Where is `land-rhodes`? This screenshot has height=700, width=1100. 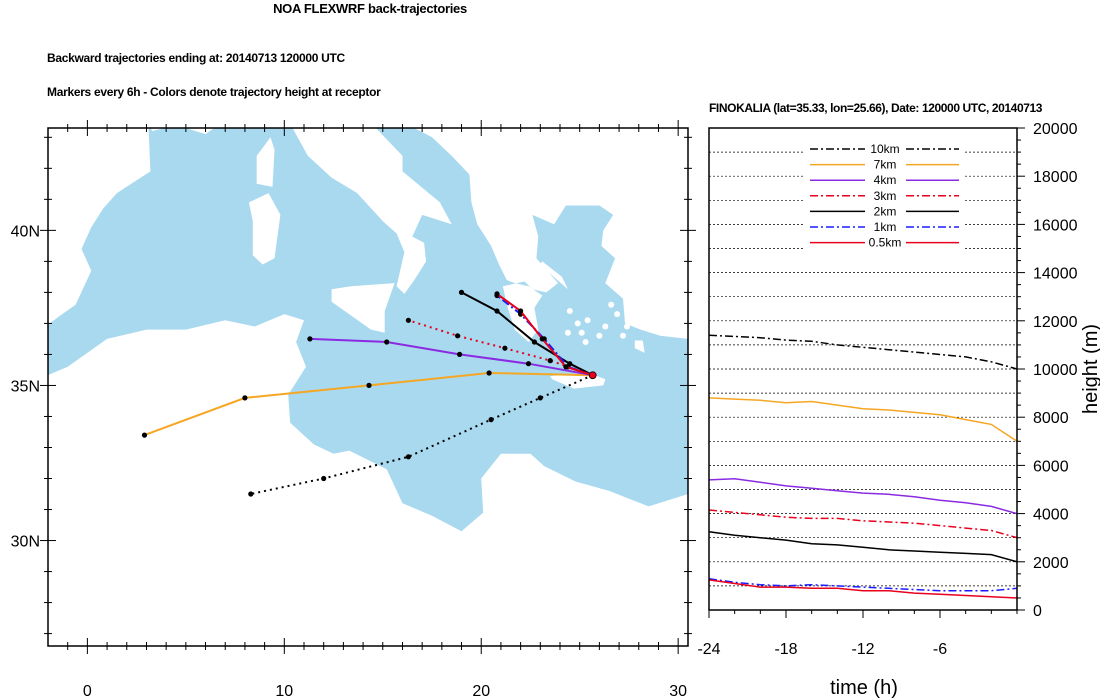
land-rhodes is located at coordinates (639, 346).